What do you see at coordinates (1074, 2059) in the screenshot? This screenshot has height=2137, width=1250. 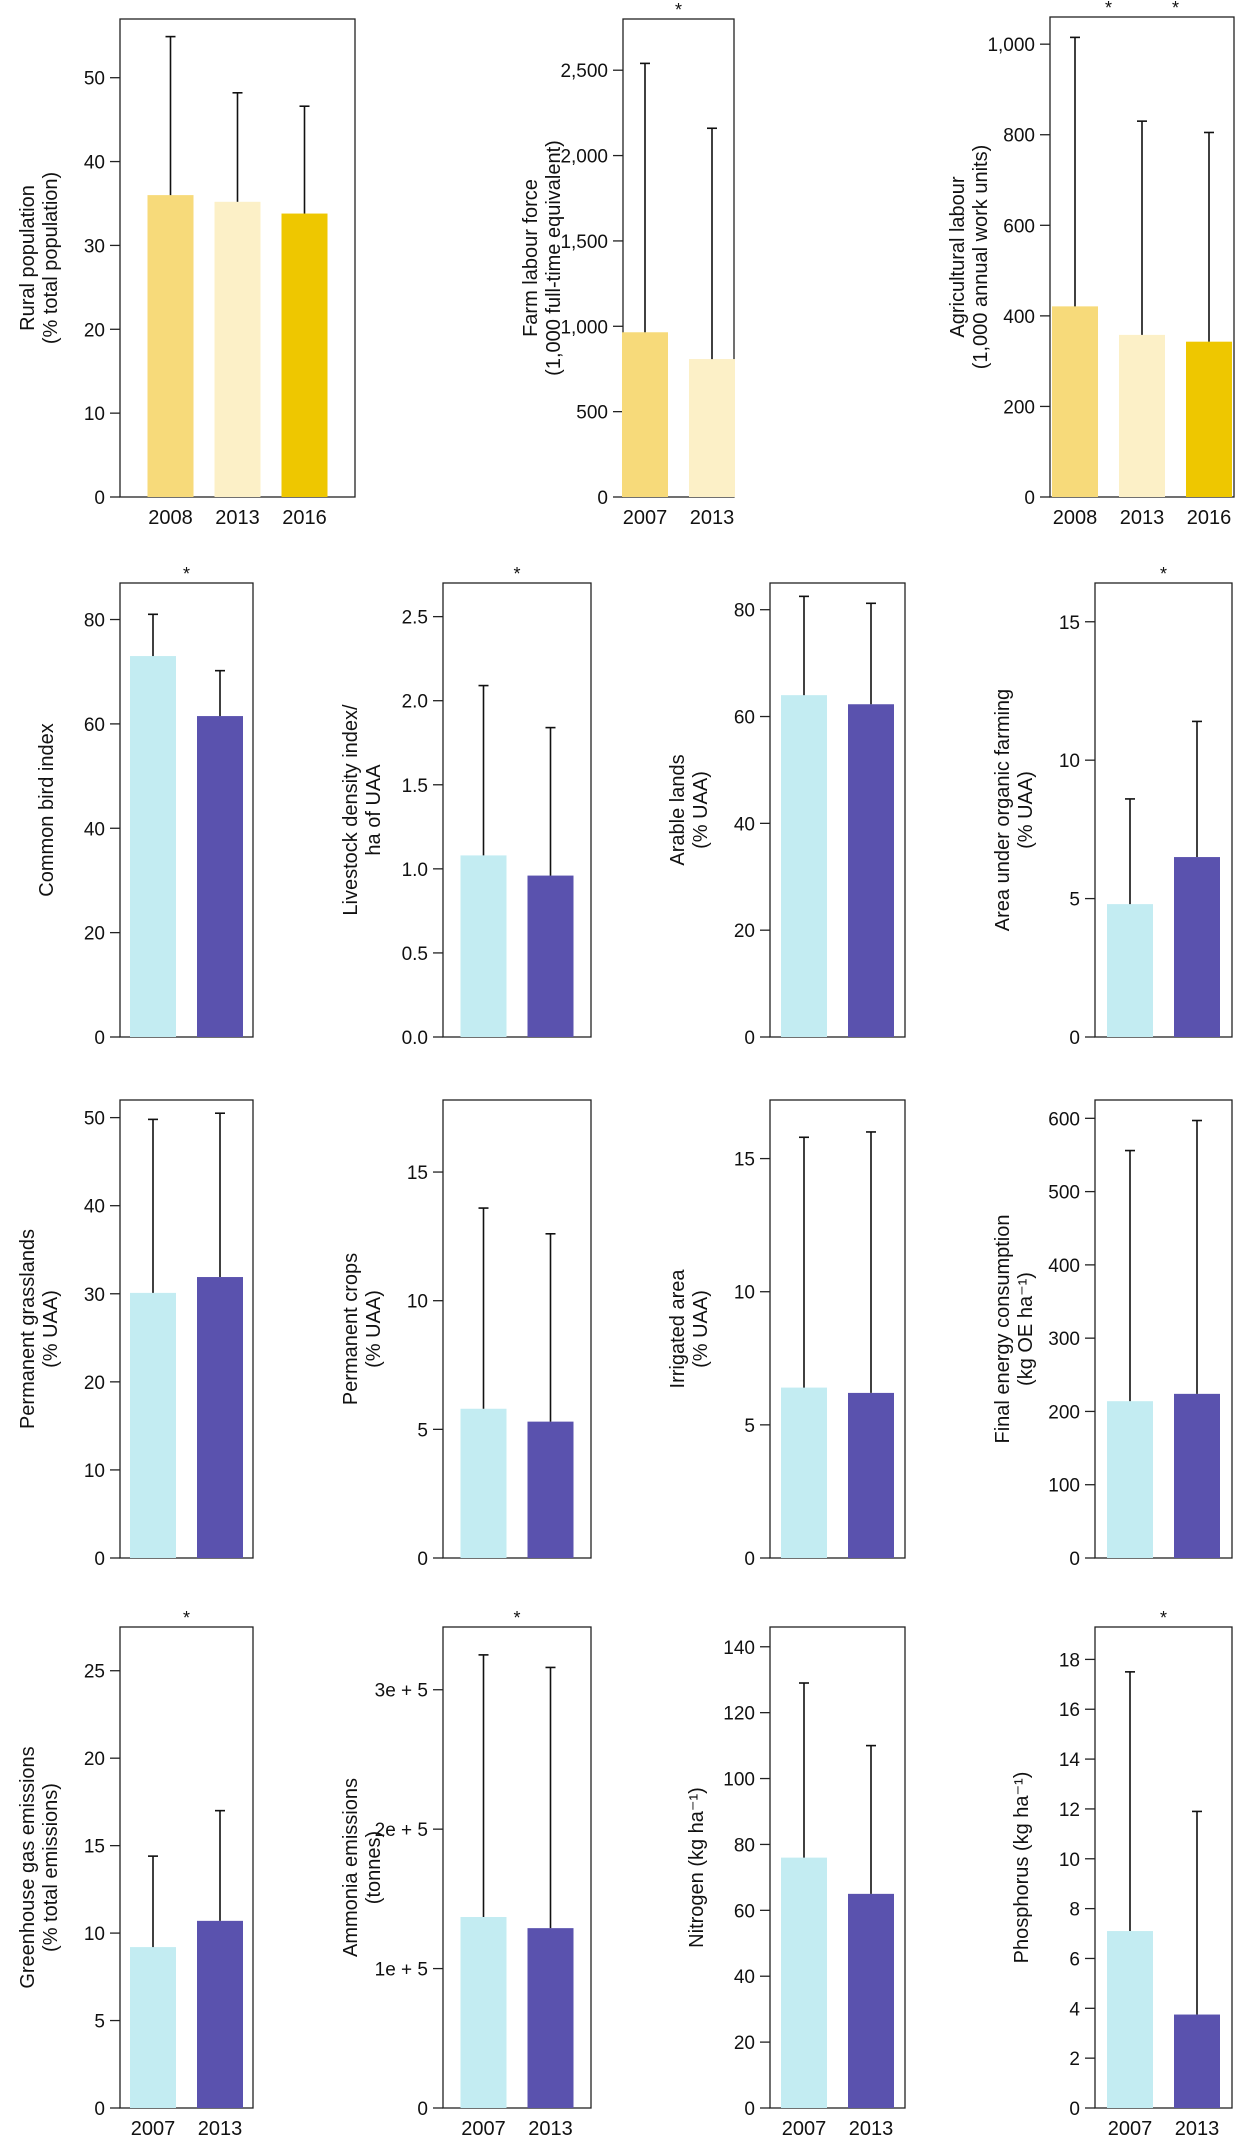 I see `panel-15-ytick-label: 2` at bounding box center [1074, 2059].